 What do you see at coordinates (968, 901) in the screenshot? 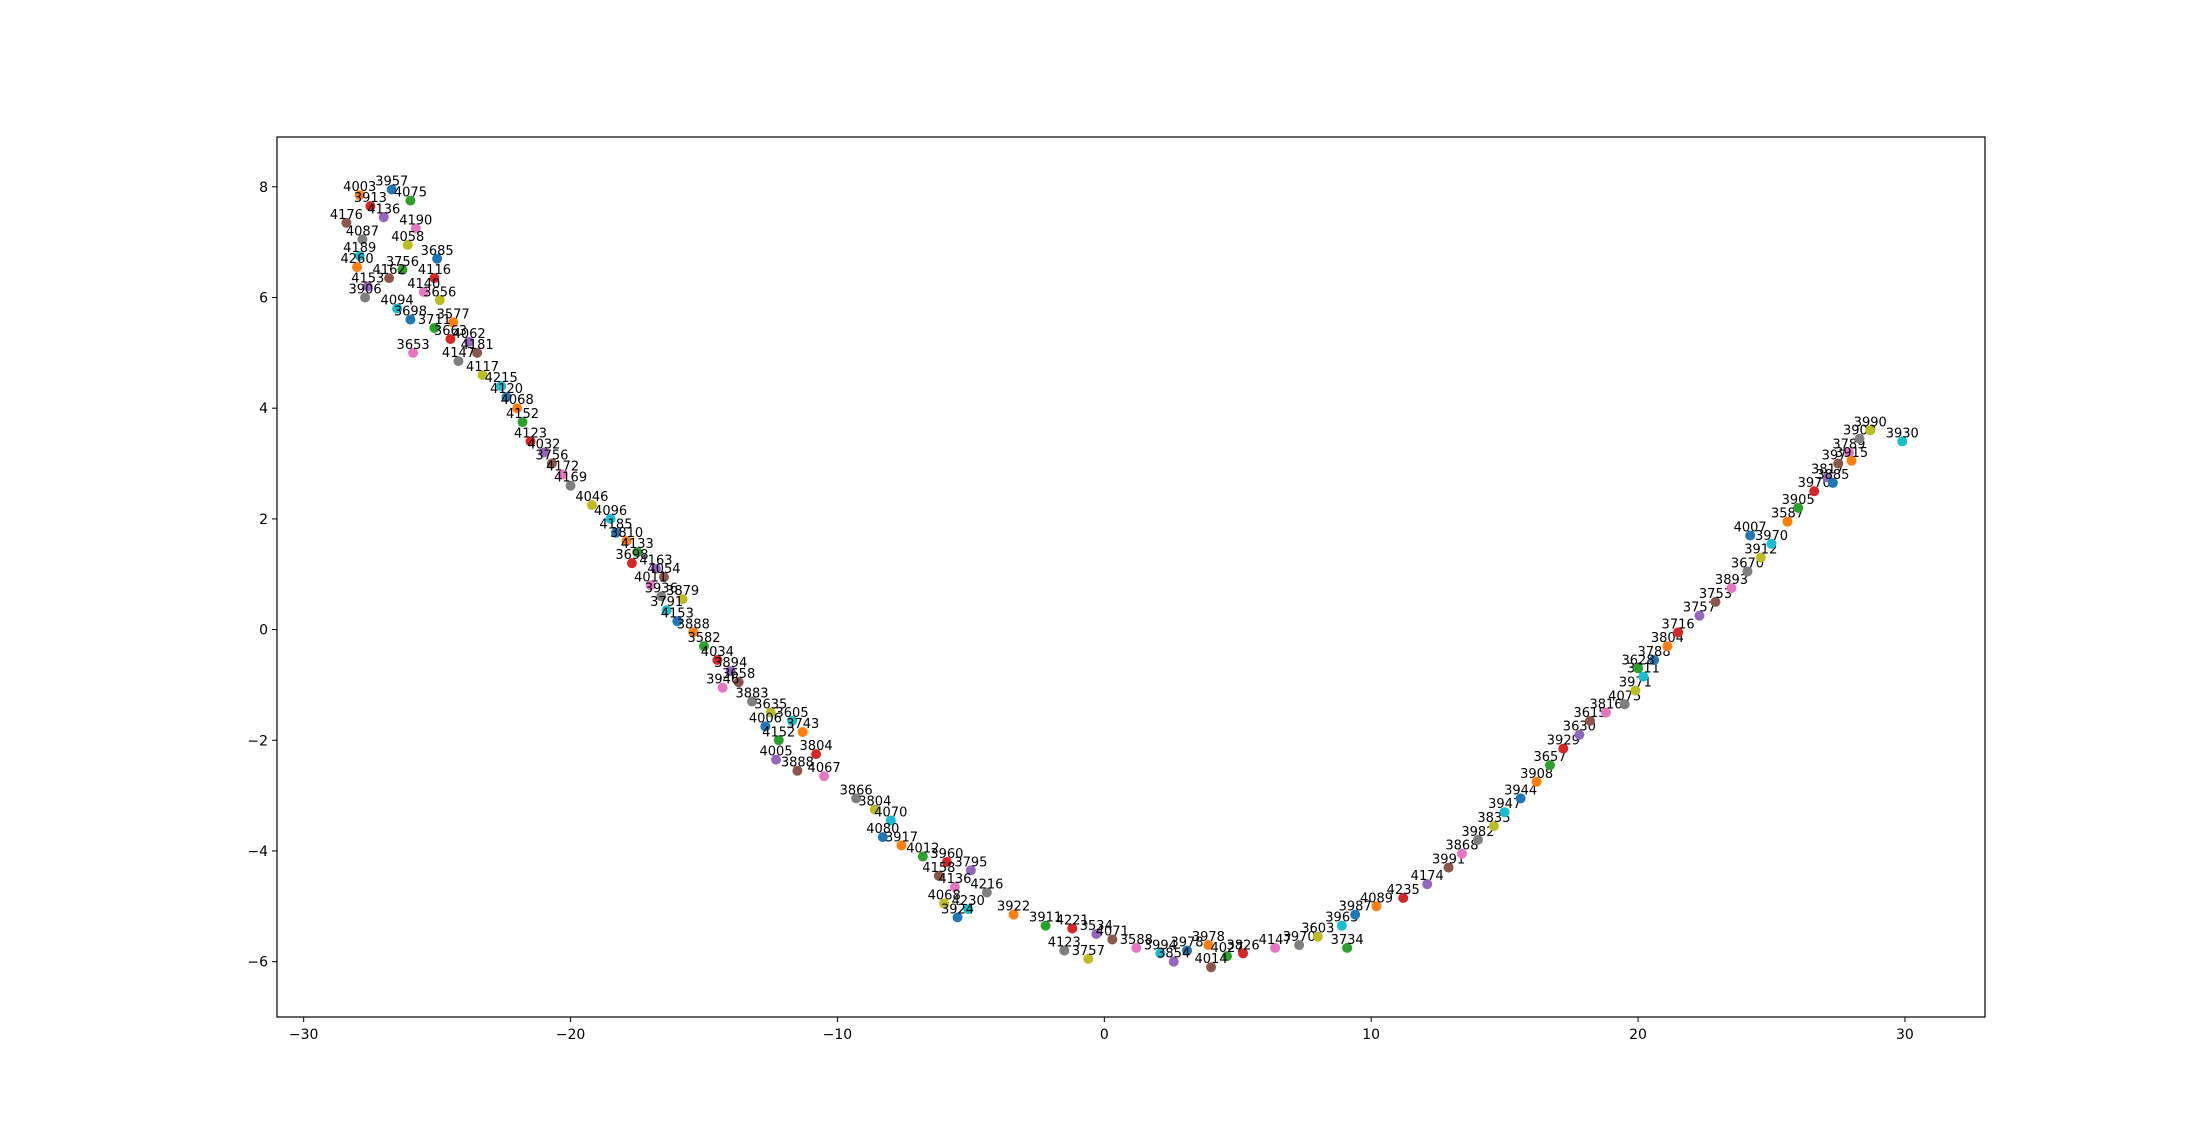
I see `point-label: 4230` at bounding box center [968, 901].